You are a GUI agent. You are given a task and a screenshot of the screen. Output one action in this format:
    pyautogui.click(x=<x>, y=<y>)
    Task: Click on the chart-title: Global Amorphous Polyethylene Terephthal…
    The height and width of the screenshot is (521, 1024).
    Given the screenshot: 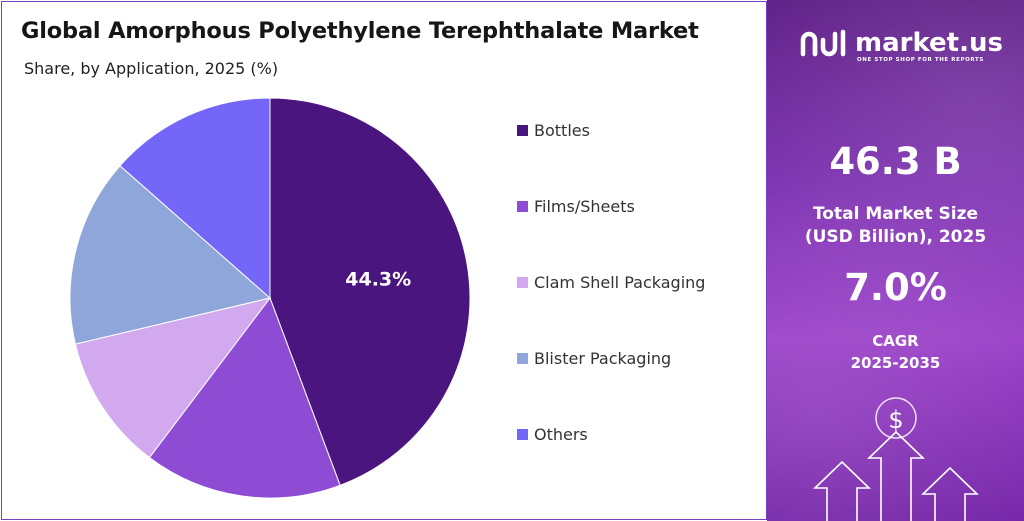 What is the action you would take?
    pyautogui.click(x=360, y=31)
    